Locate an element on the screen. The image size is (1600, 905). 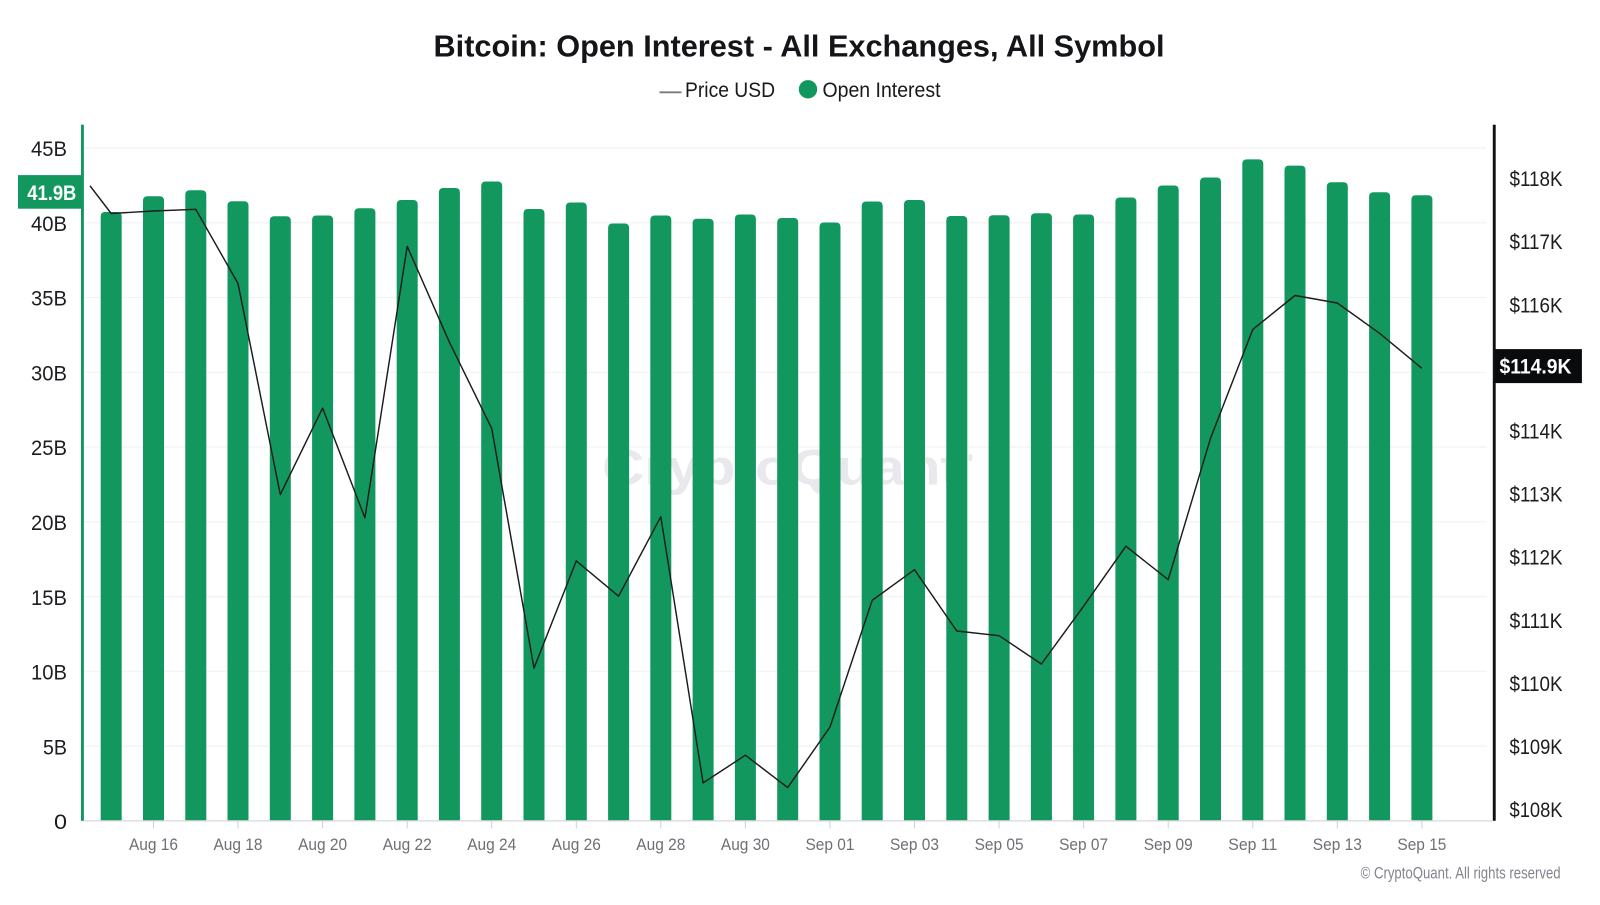
svg-text: Aug 26 is located at coordinates (576, 844).